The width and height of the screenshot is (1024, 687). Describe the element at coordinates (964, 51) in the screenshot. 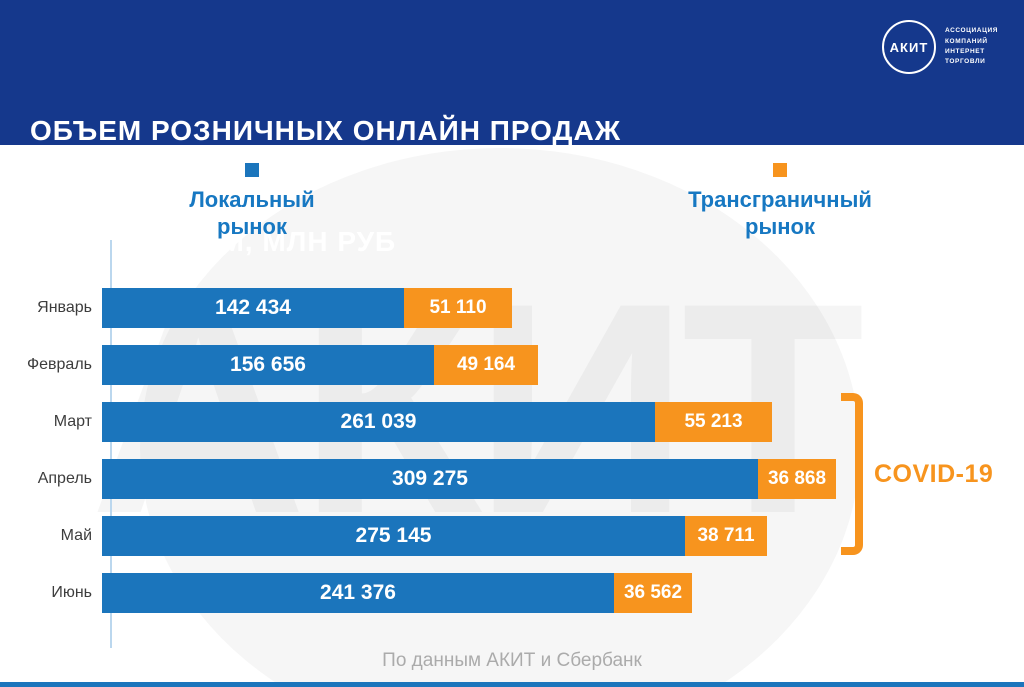

I see `logo-subtitle-line: ИНТЕРНЕТ` at that location.